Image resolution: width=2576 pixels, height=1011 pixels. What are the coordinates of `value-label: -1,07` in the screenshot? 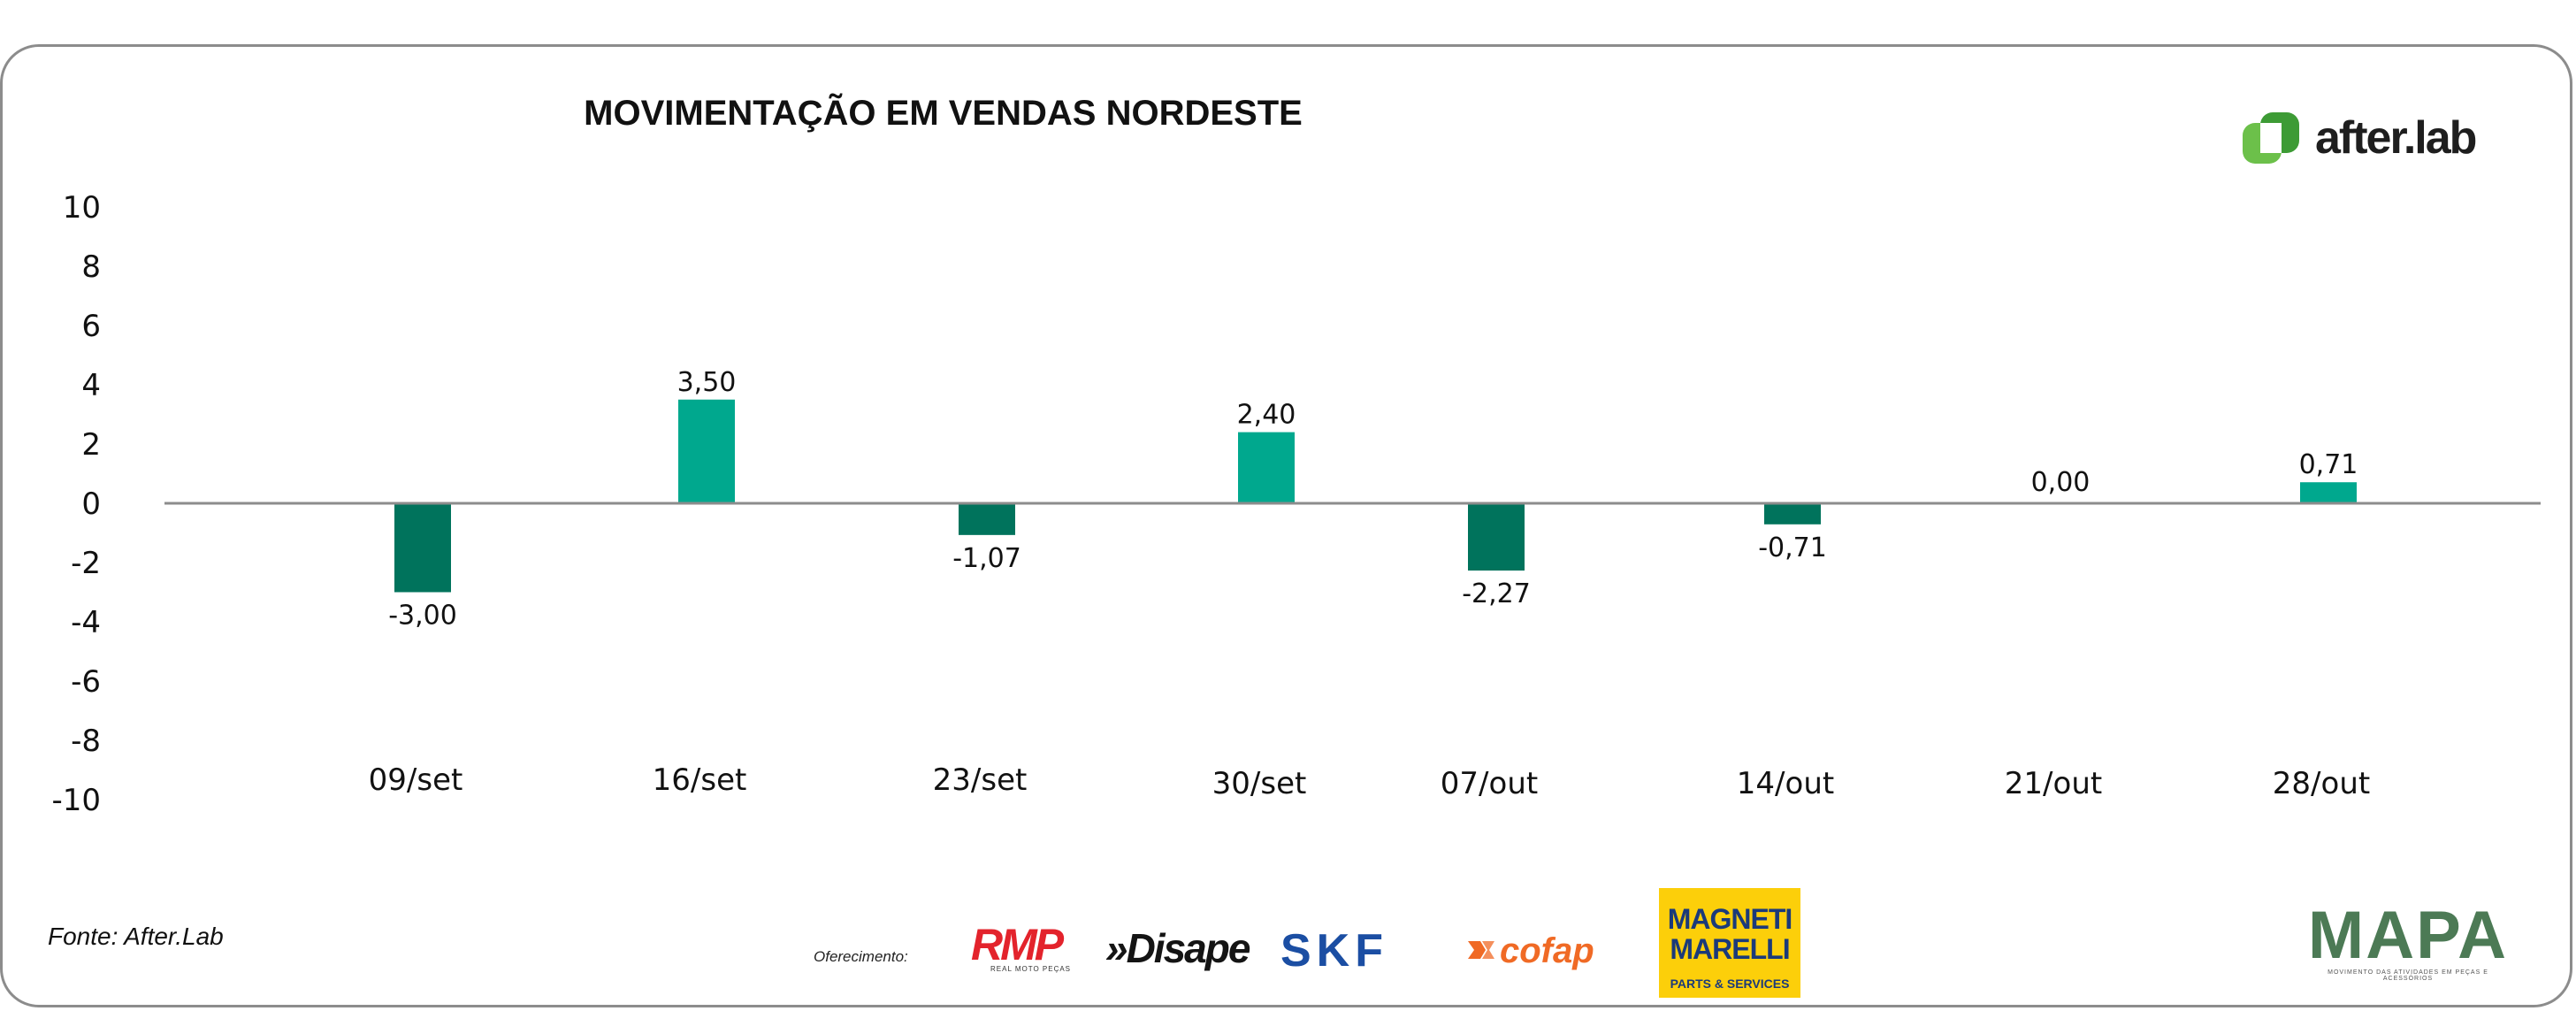 It's located at (986, 558).